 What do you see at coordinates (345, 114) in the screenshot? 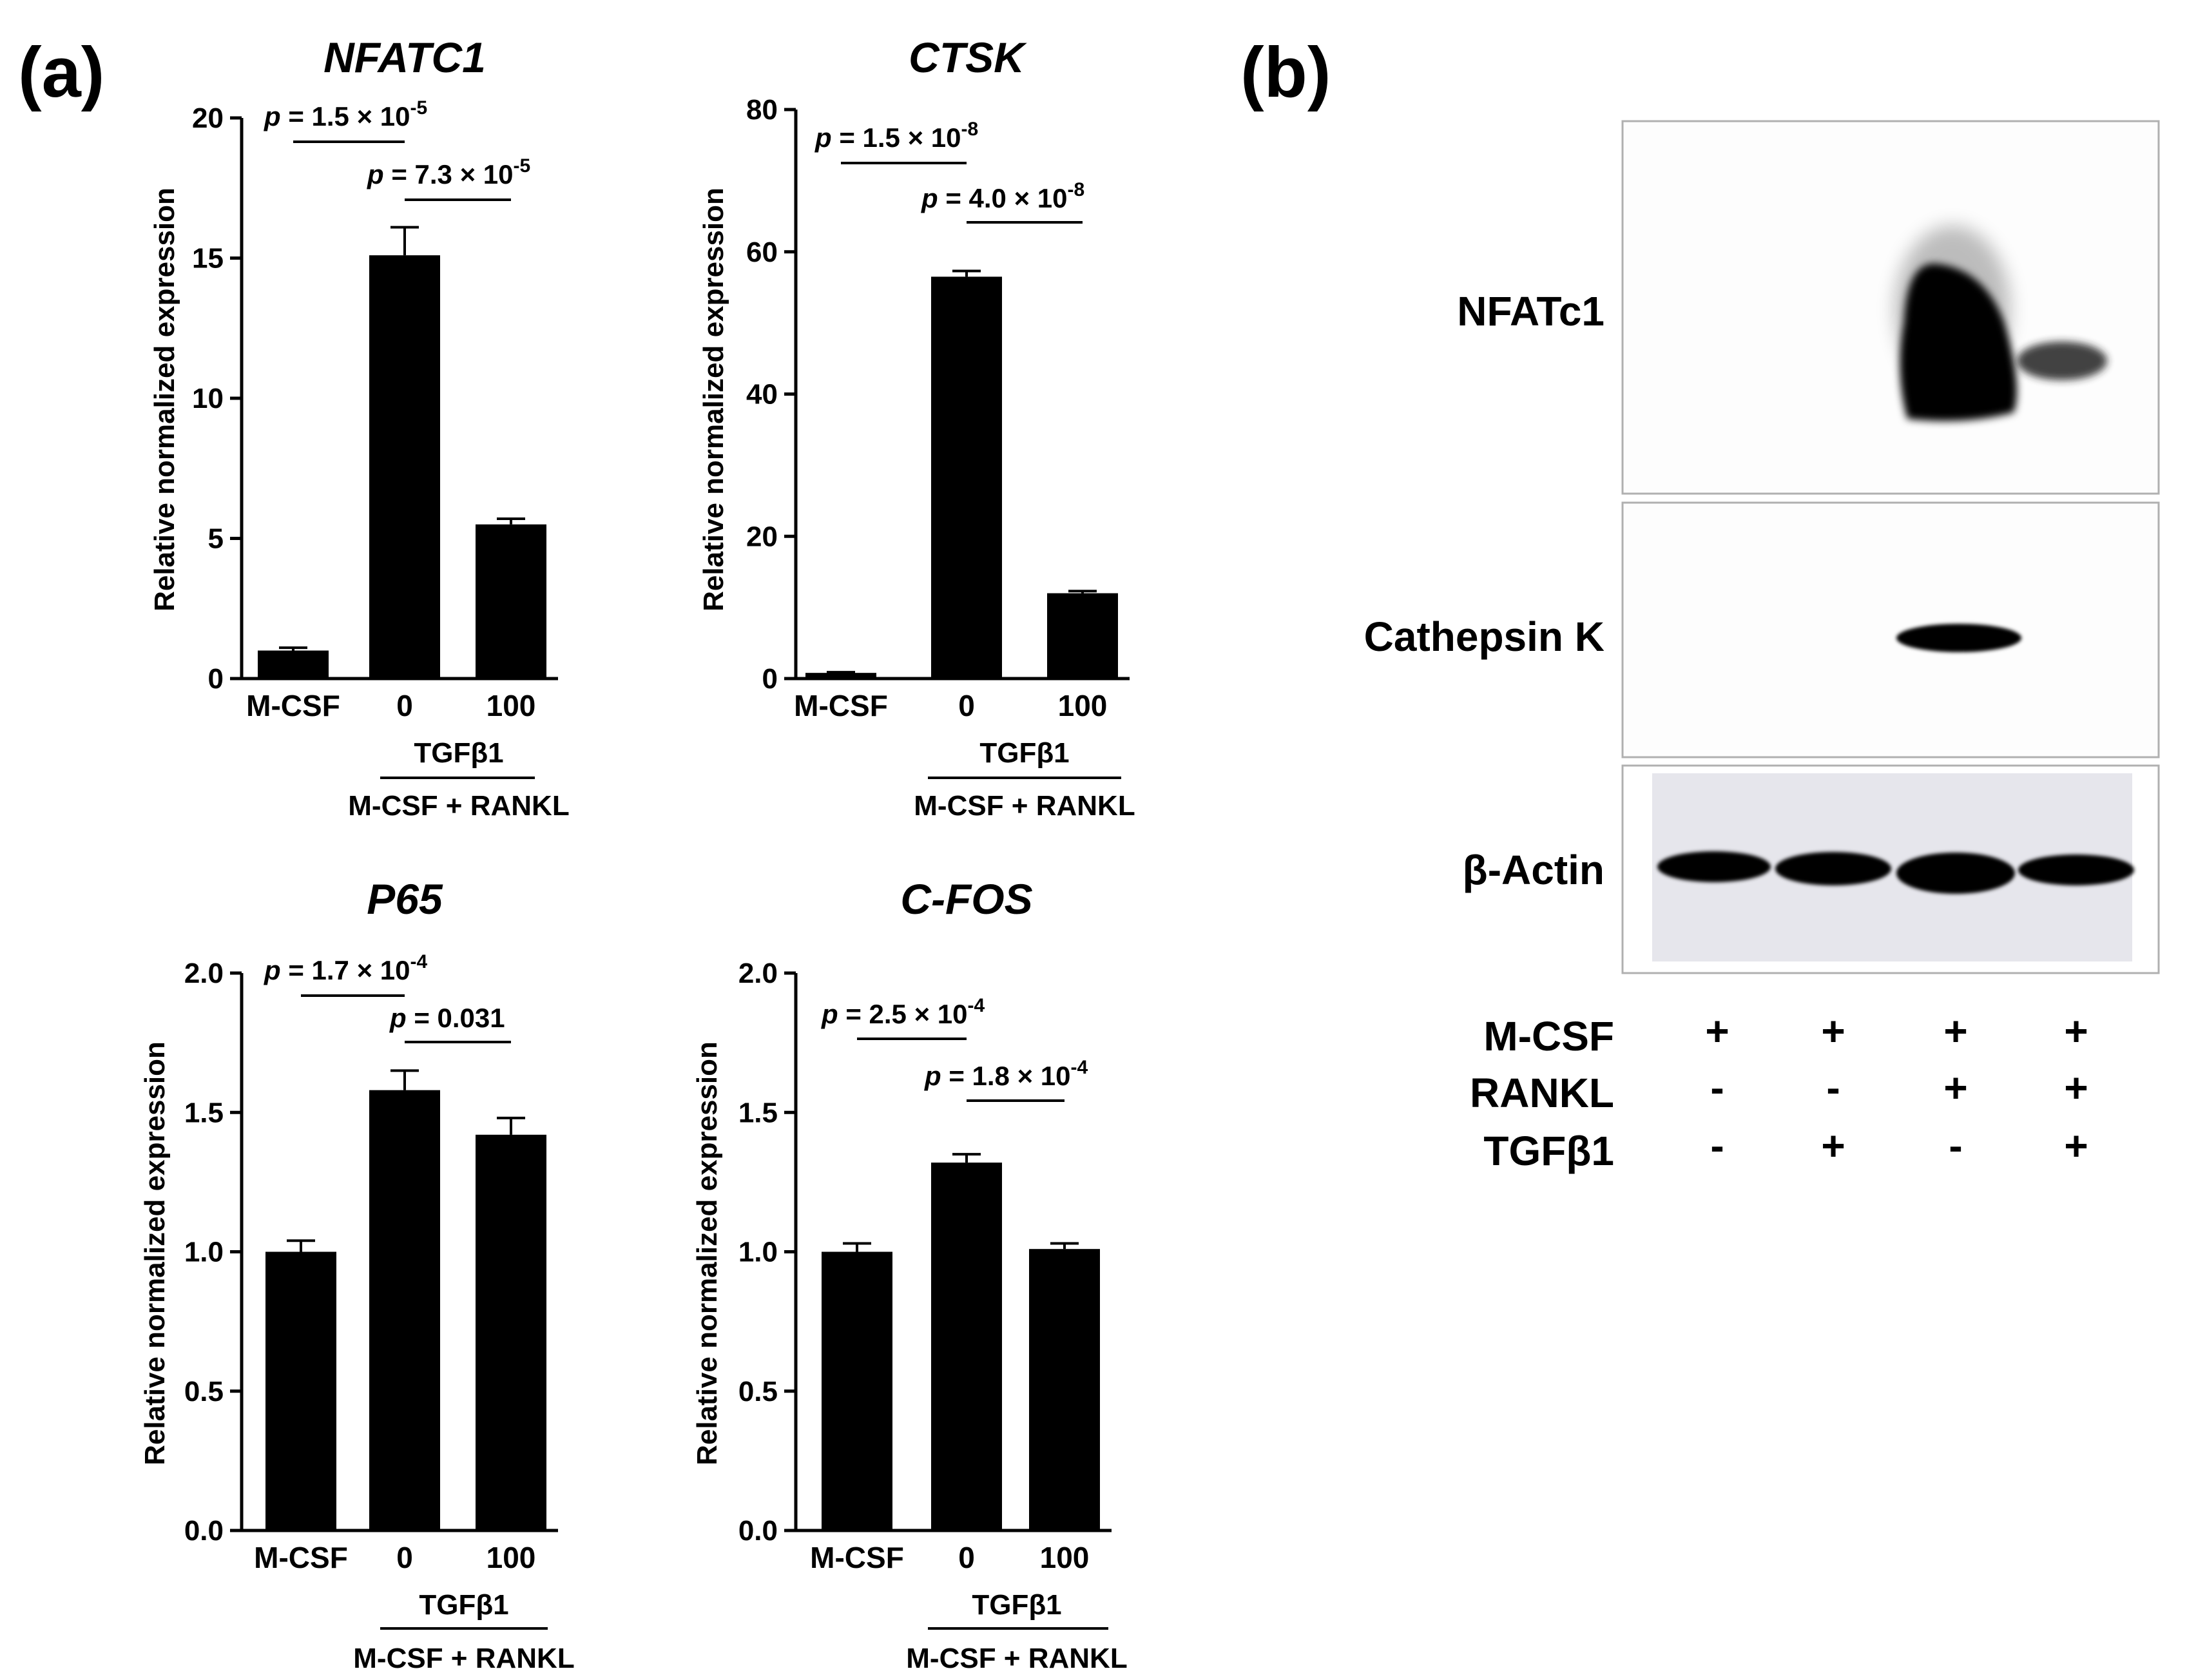
I see `p-value-label: p = 1.5 × 10-5` at bounding box center [345, 114].